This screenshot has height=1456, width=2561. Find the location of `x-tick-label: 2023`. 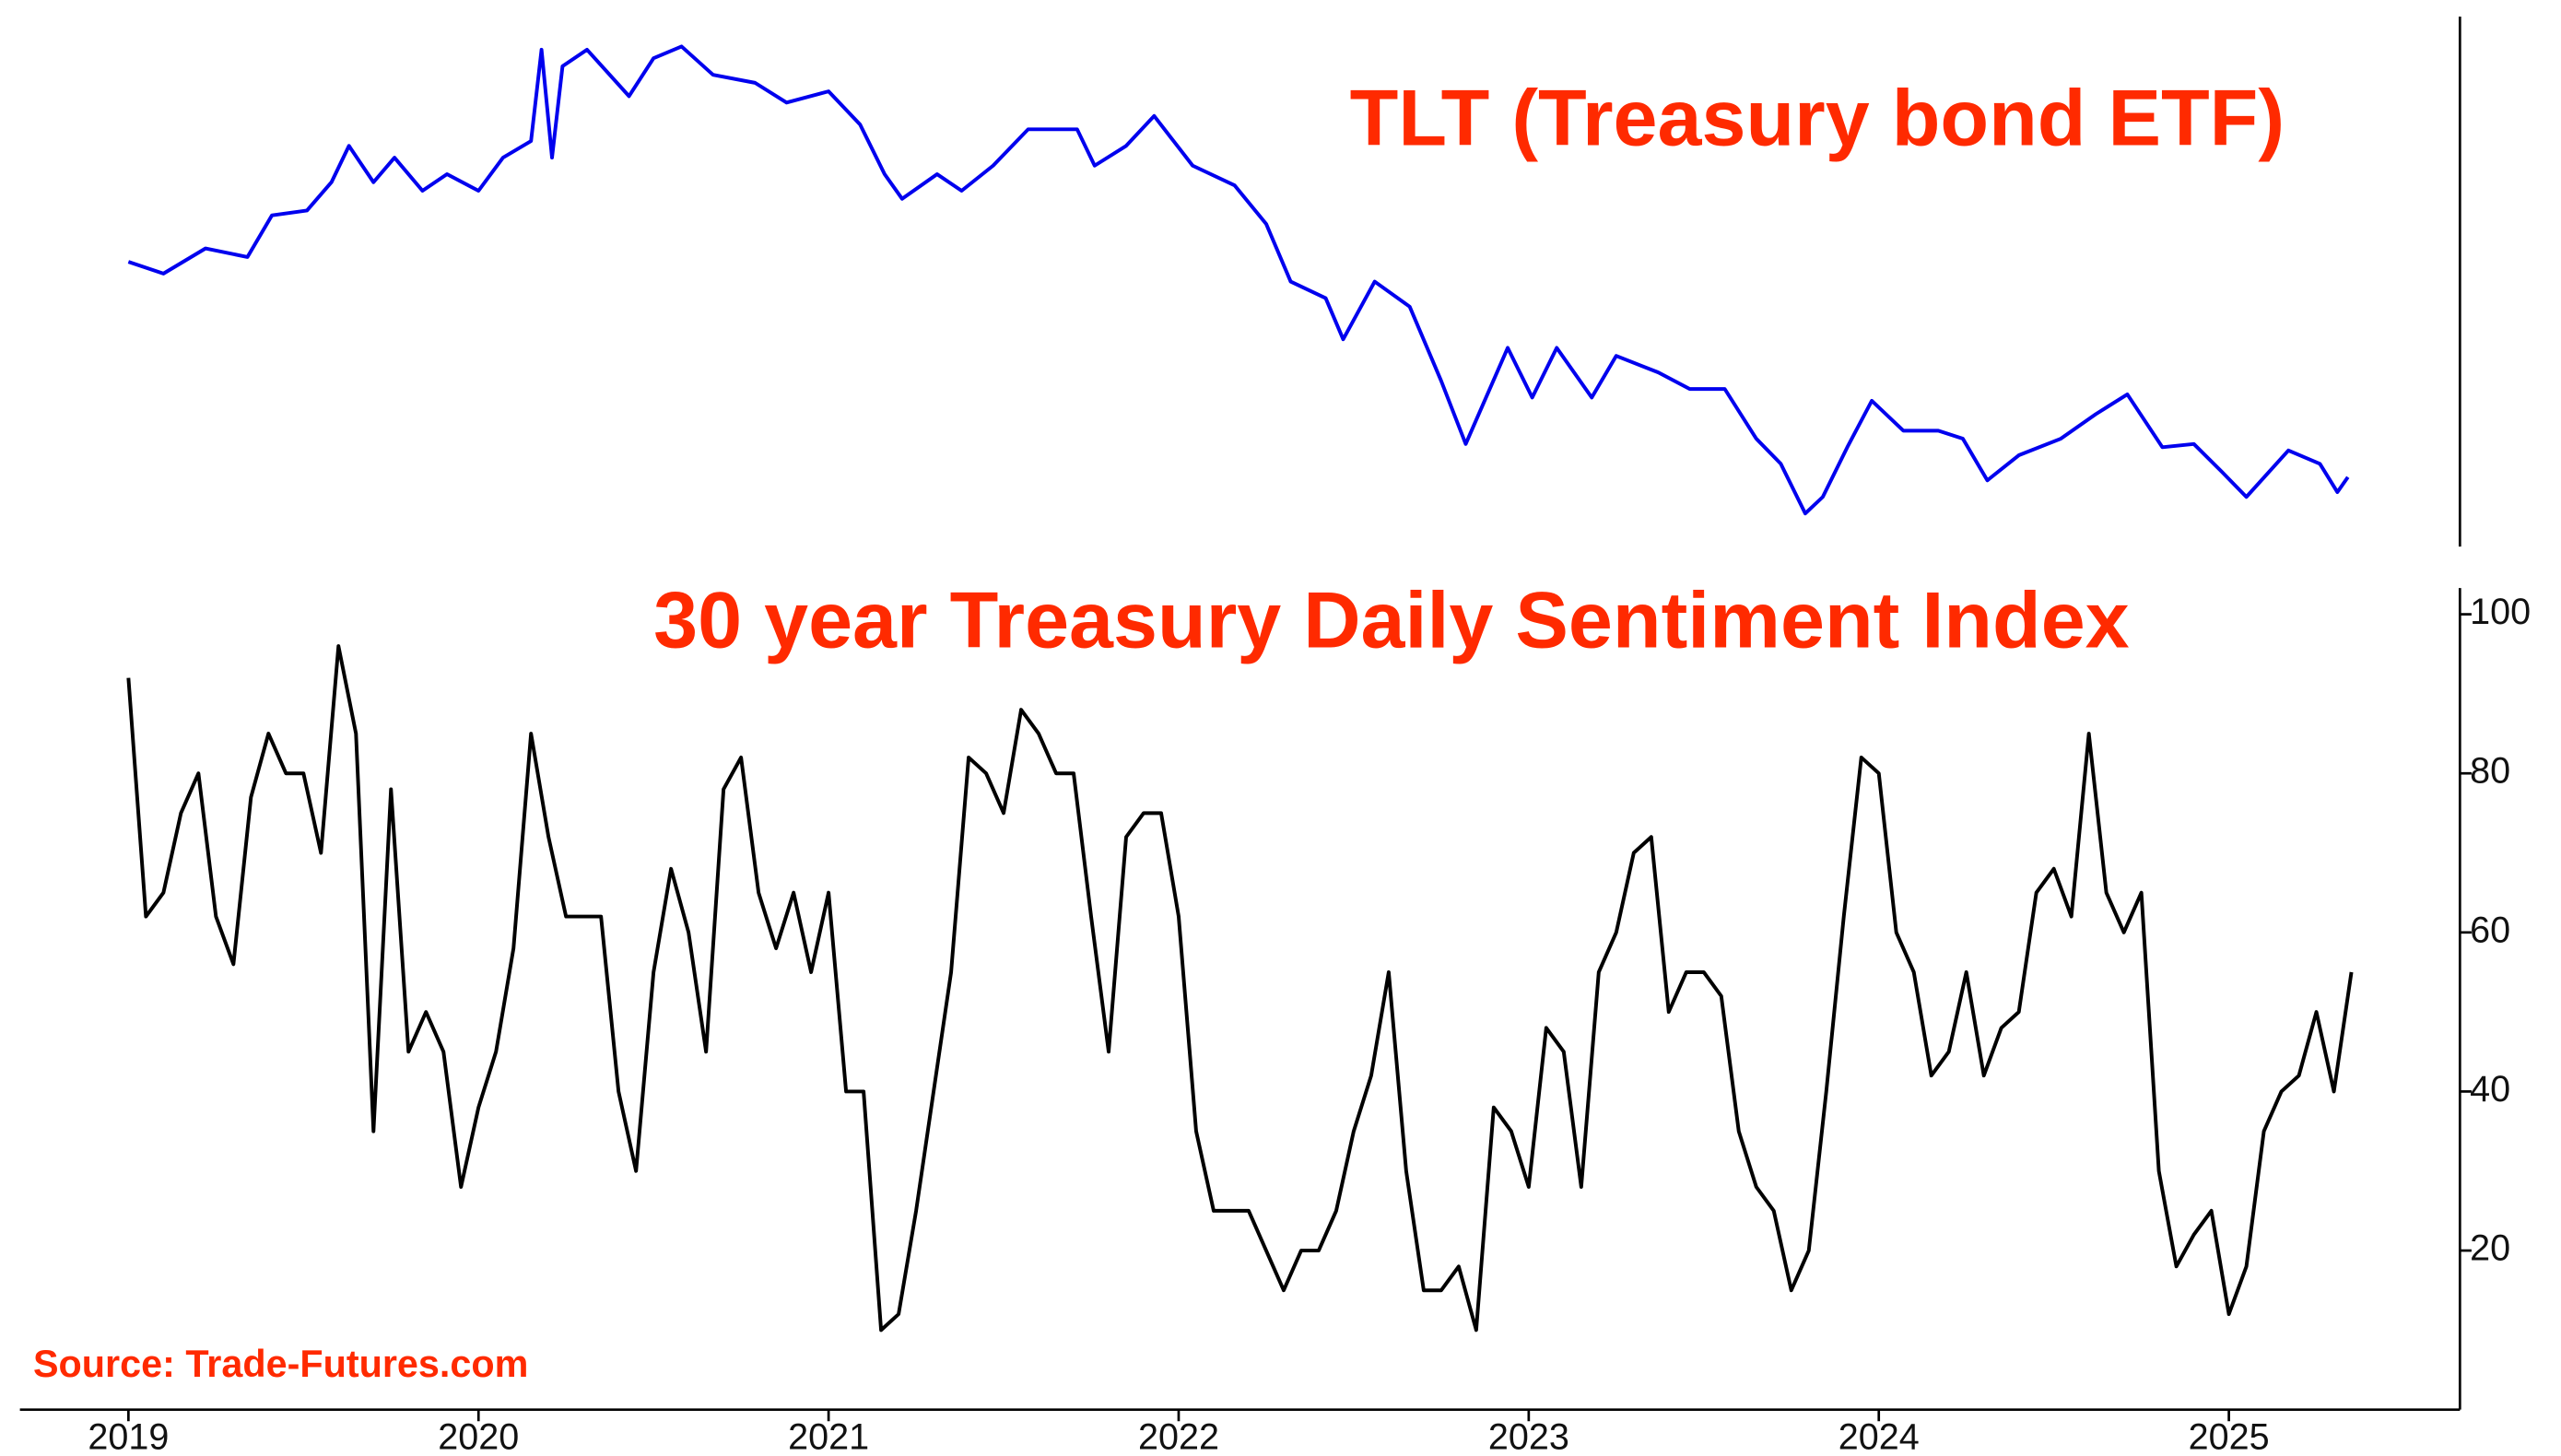

x-tick-label: 2023 is located at coordinates (1528, 1436).